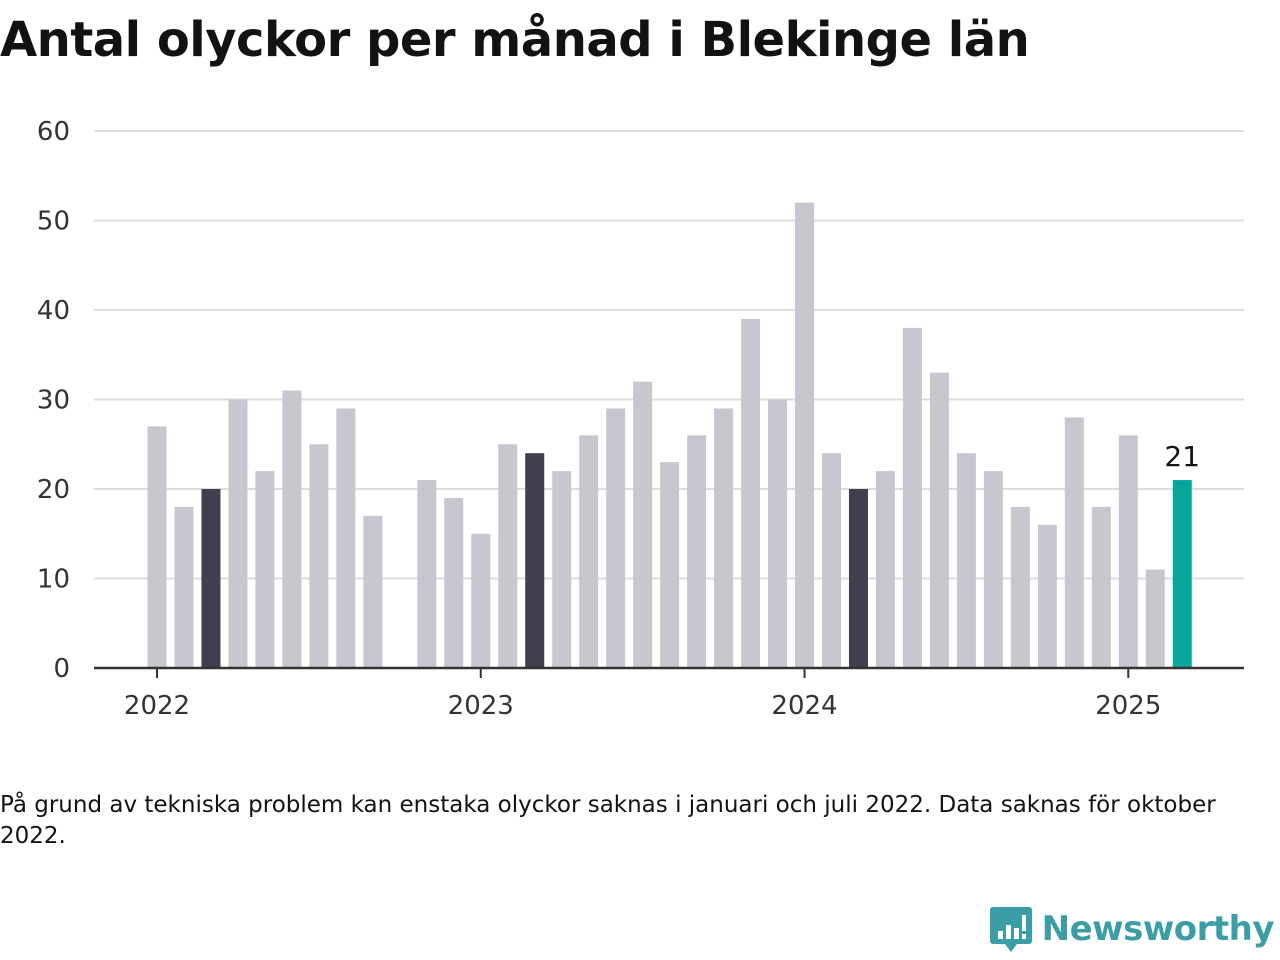 The height and width of the screenshot is (960, 1280). Describe the element at coordinates (515, 40) in the screenshot. I see `chart-title: Antal olyckor per månad i Blekinge län` at that location.